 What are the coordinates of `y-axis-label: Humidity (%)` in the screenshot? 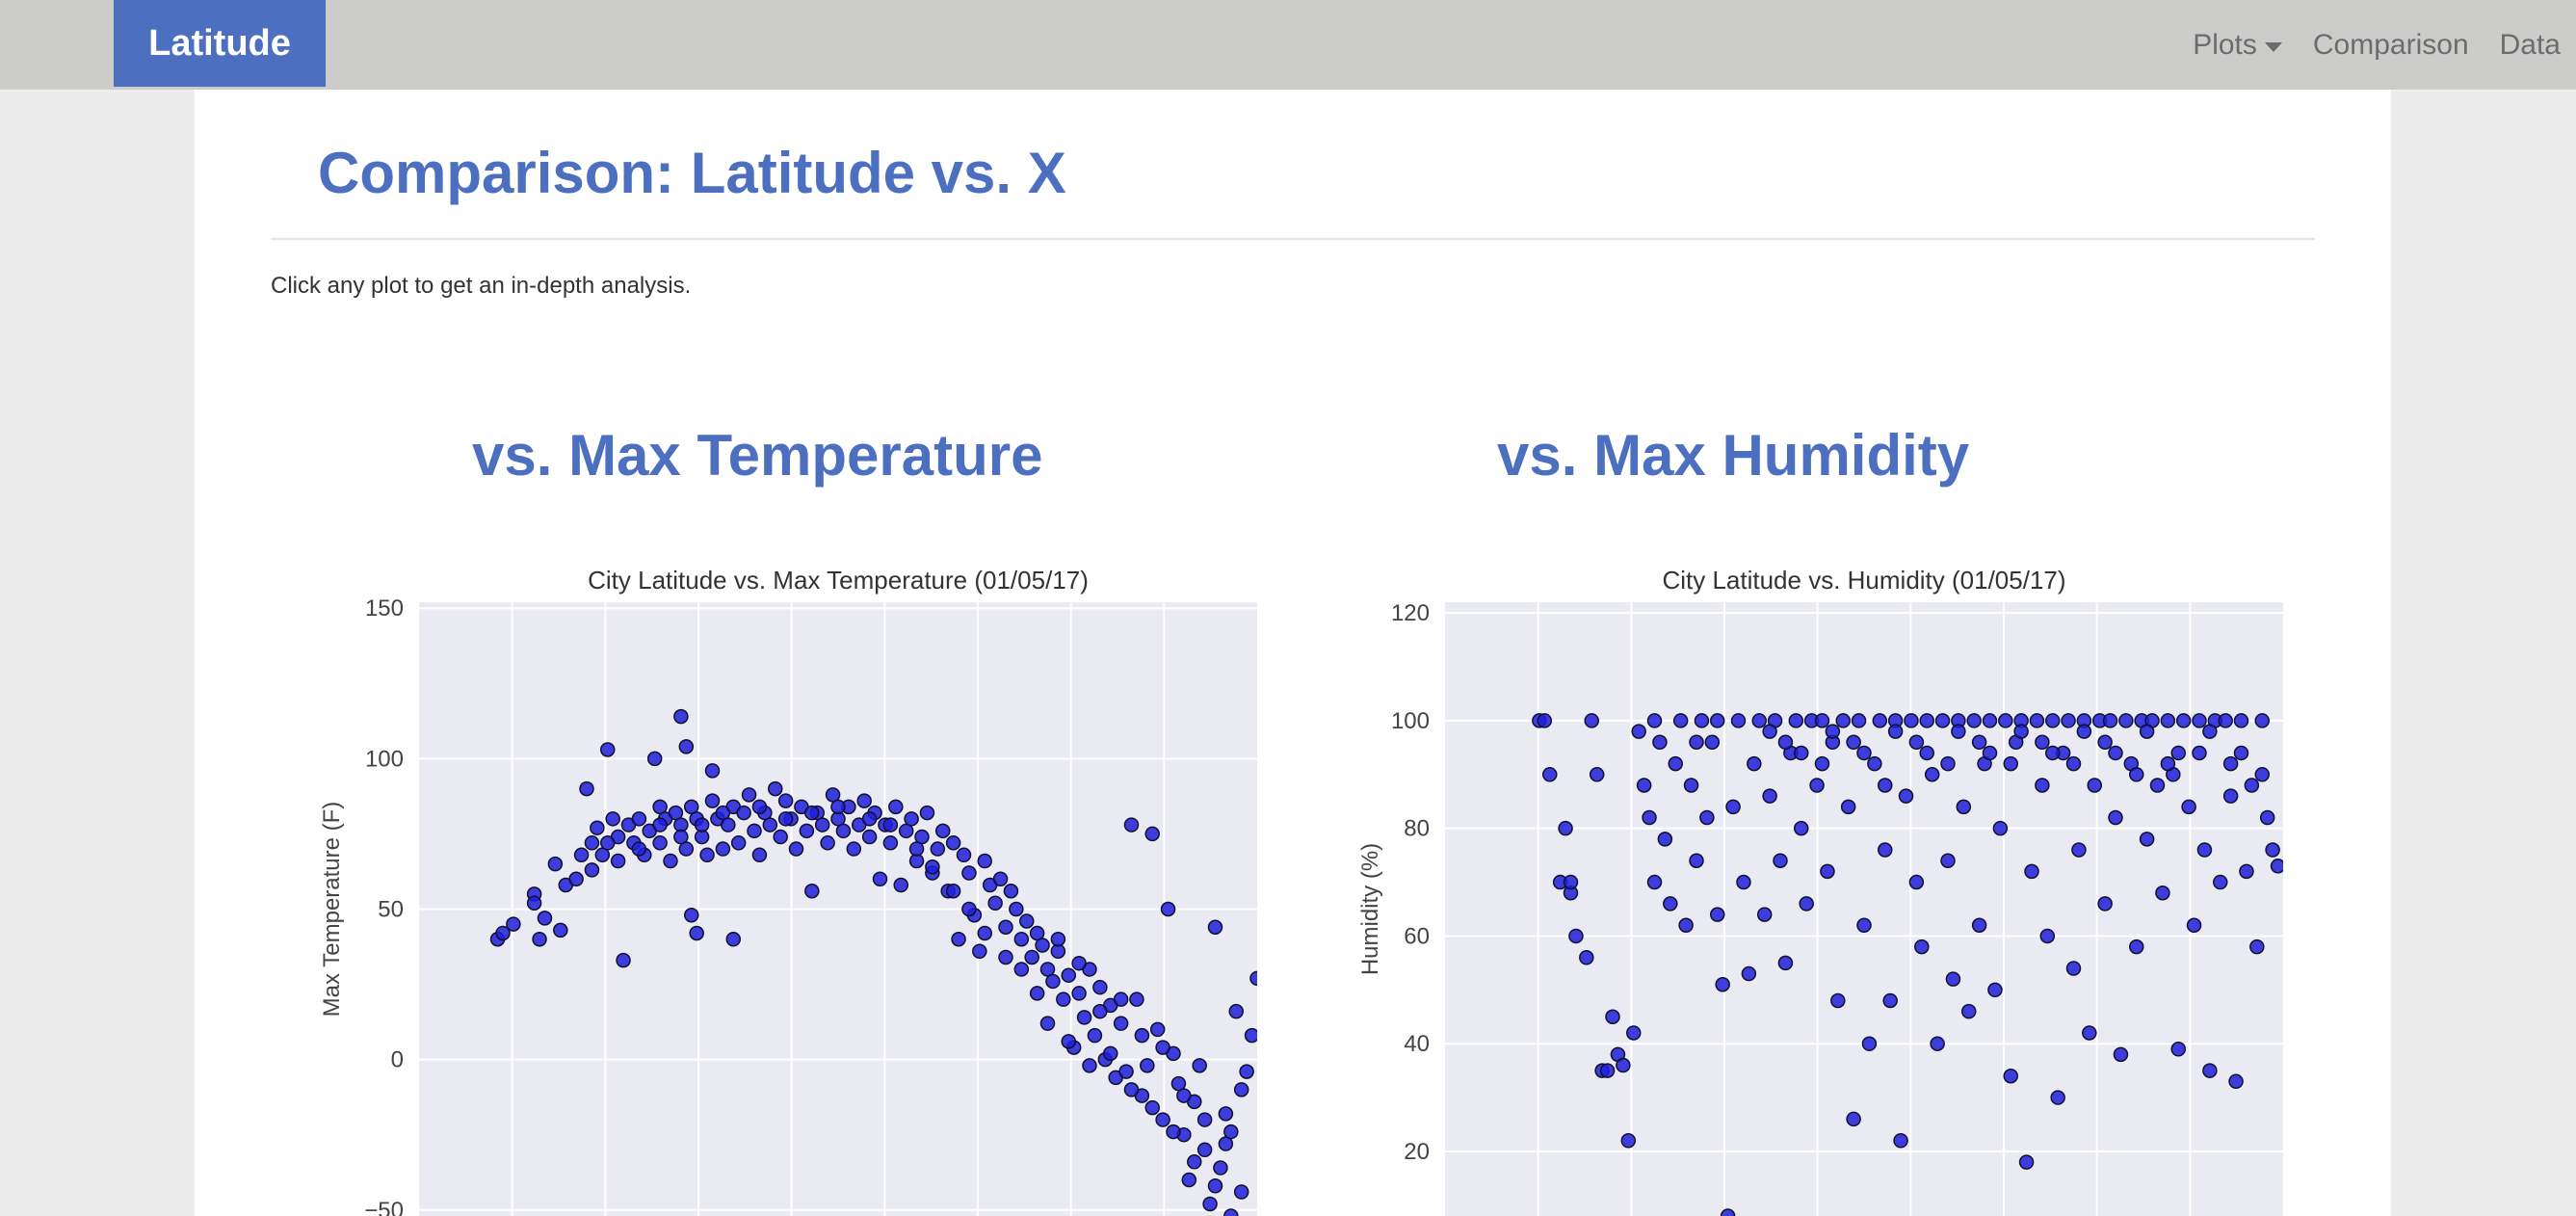 It's located at (1370, 909).